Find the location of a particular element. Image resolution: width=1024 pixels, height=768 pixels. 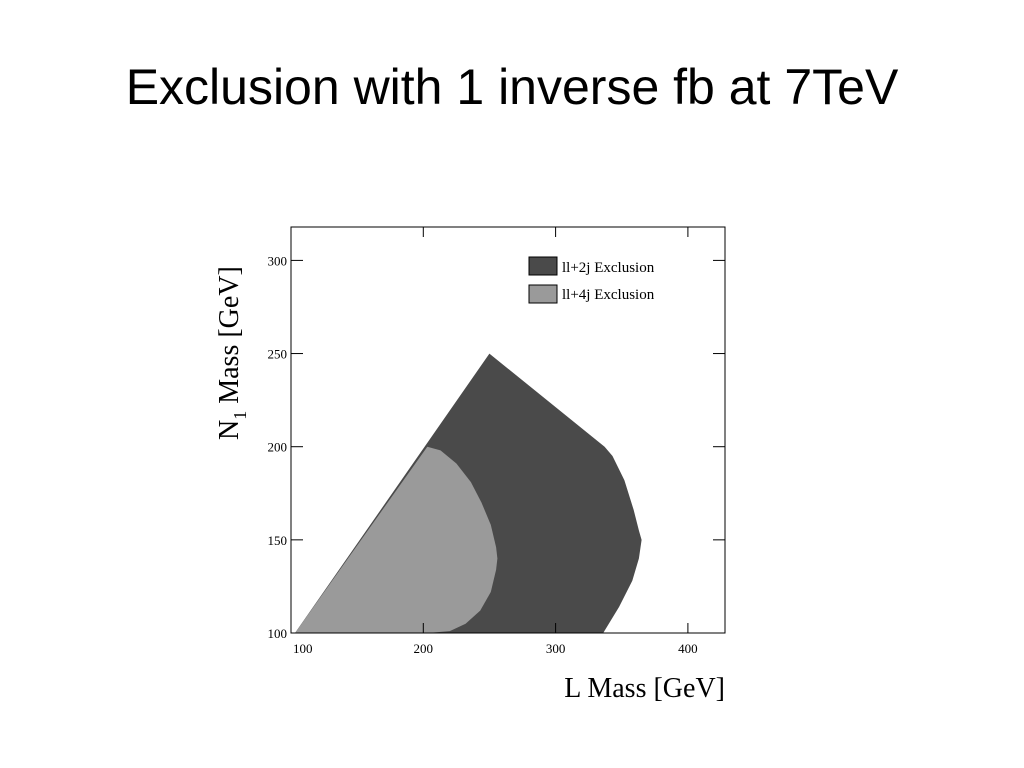

x-tick-label: 100 is located at coordinates (303, 648).